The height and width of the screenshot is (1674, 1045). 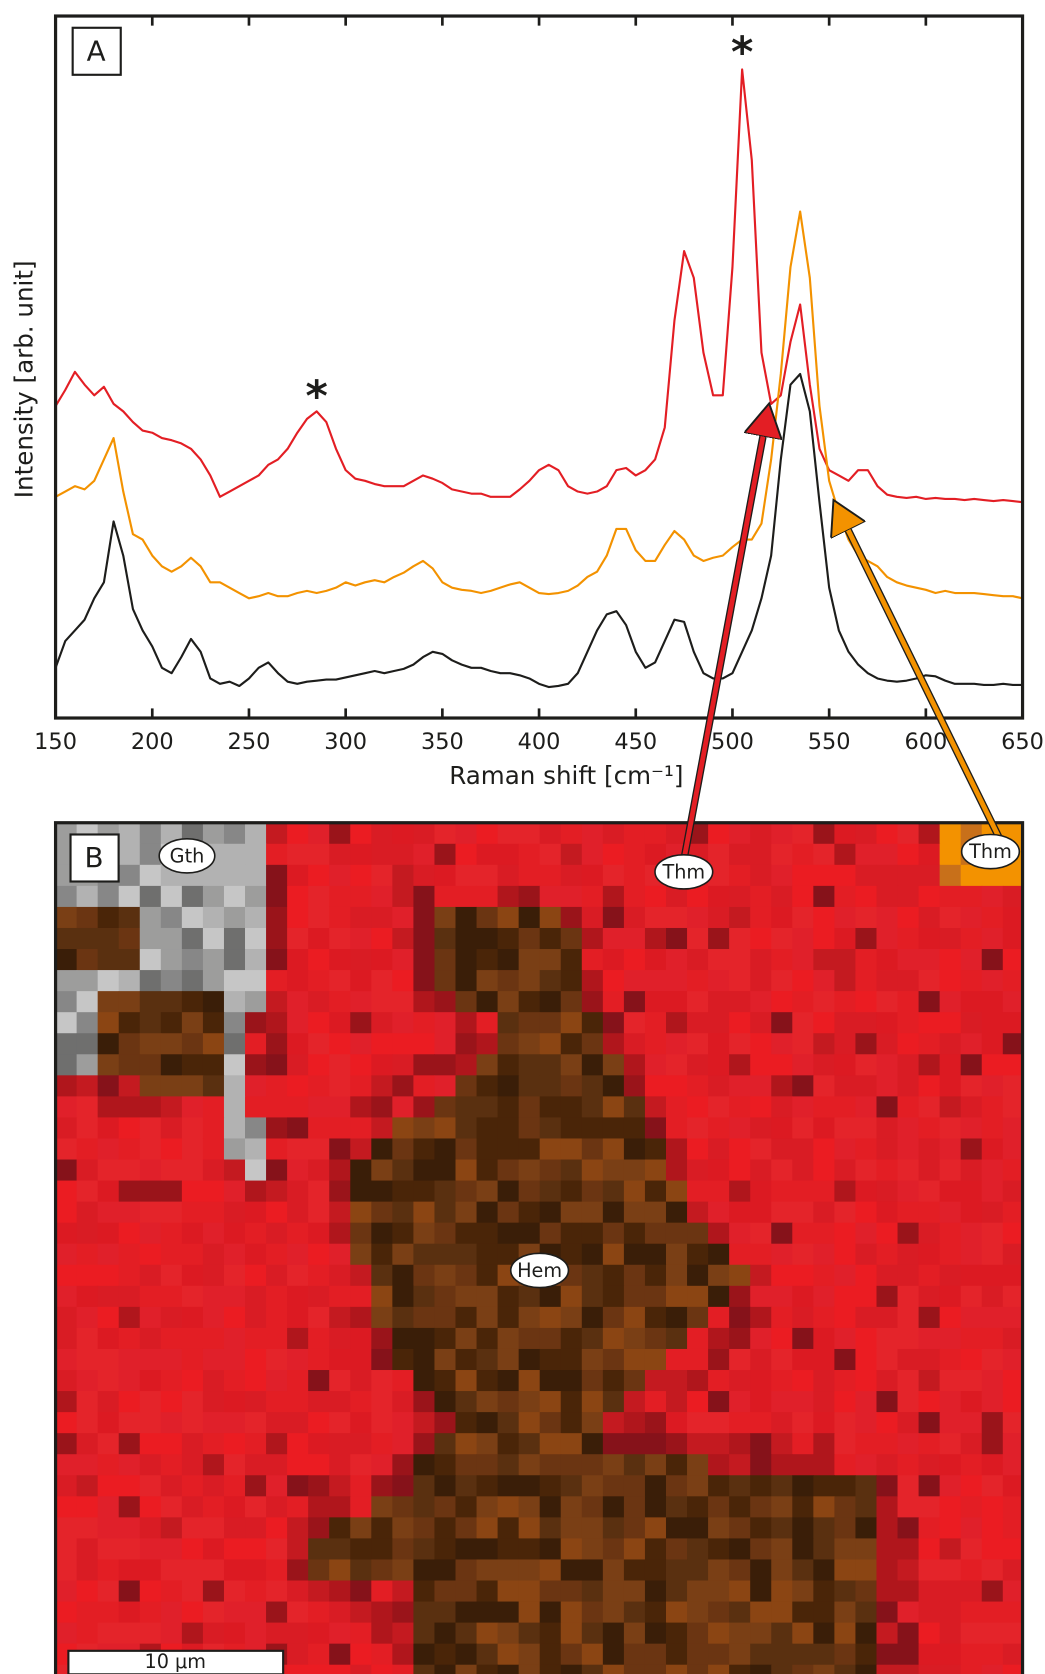 I want to click on label-bubble, so click(x=187, y=855).